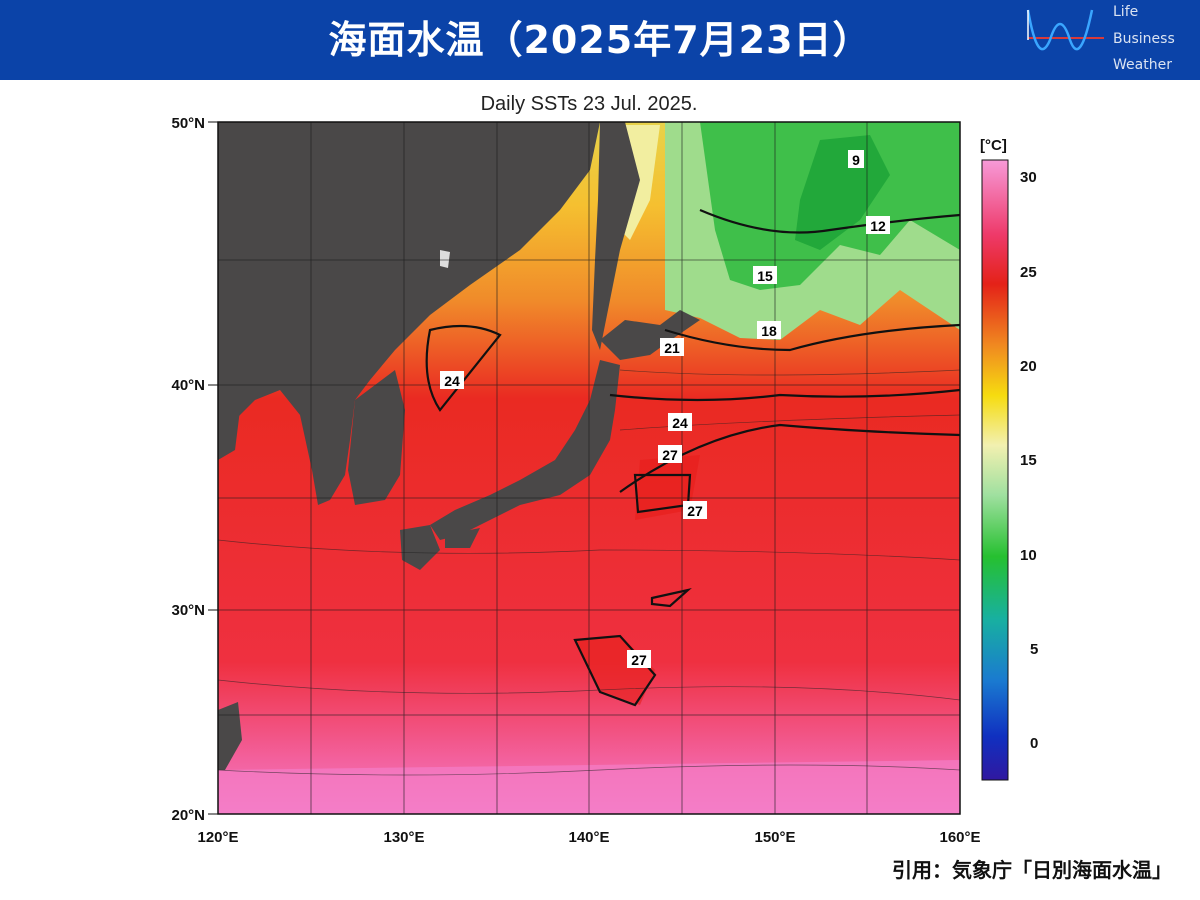 This screenshot has height=900, width=1200. What do you see at coordinates (1111, 40) in the screenshot?
I see `weather-logo: Life Business Weather` at bounding box center [1111, 40].